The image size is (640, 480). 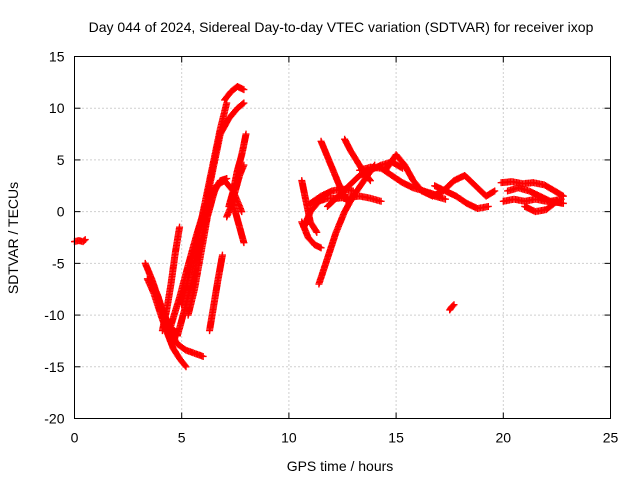 I want to click on y-tick-label: -15, so click(x=54, y=367).